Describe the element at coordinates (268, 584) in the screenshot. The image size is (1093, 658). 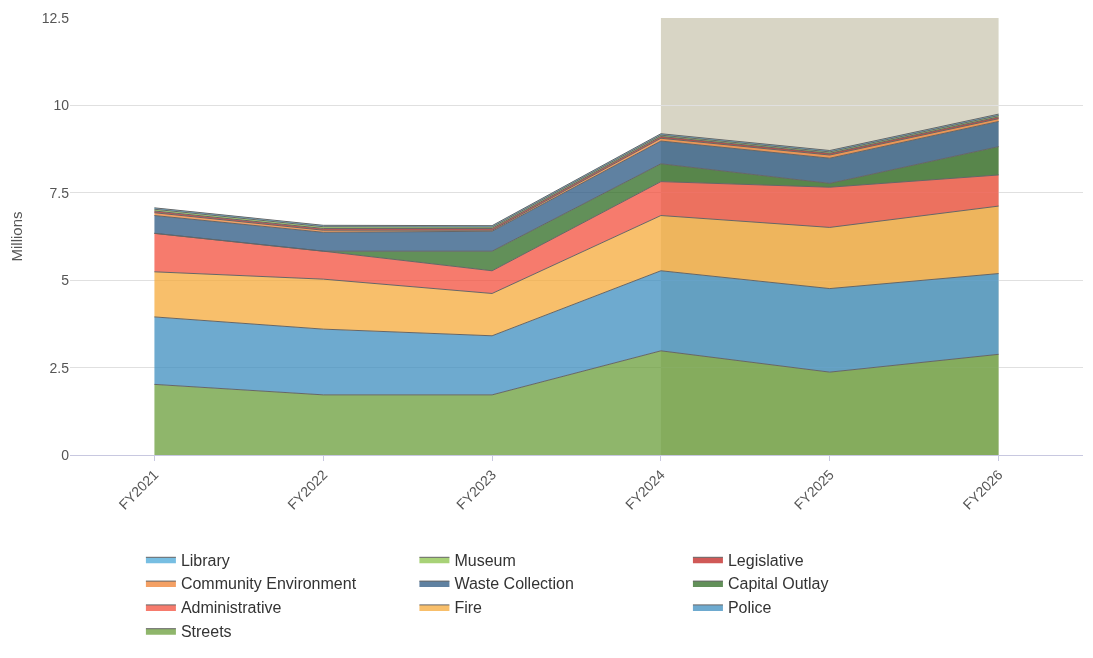
I see `legend-label: Community Environment` at that location.